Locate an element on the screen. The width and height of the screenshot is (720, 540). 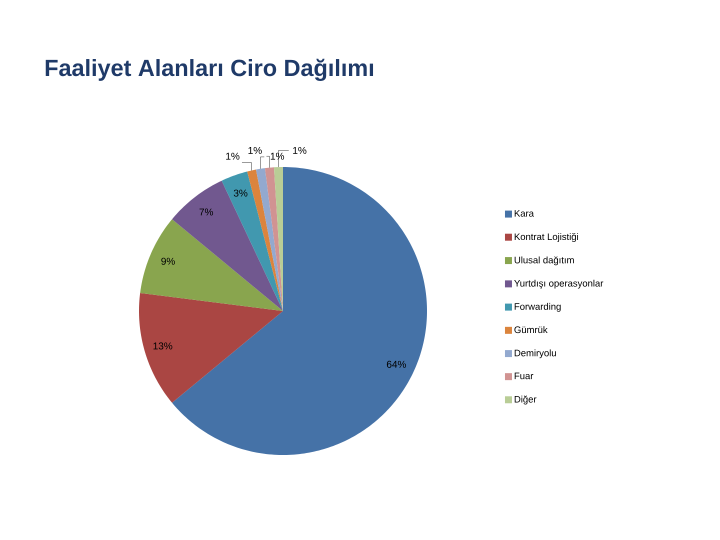
legend-label: Kontrat Lojistiği is located at coordinates (546, 237).